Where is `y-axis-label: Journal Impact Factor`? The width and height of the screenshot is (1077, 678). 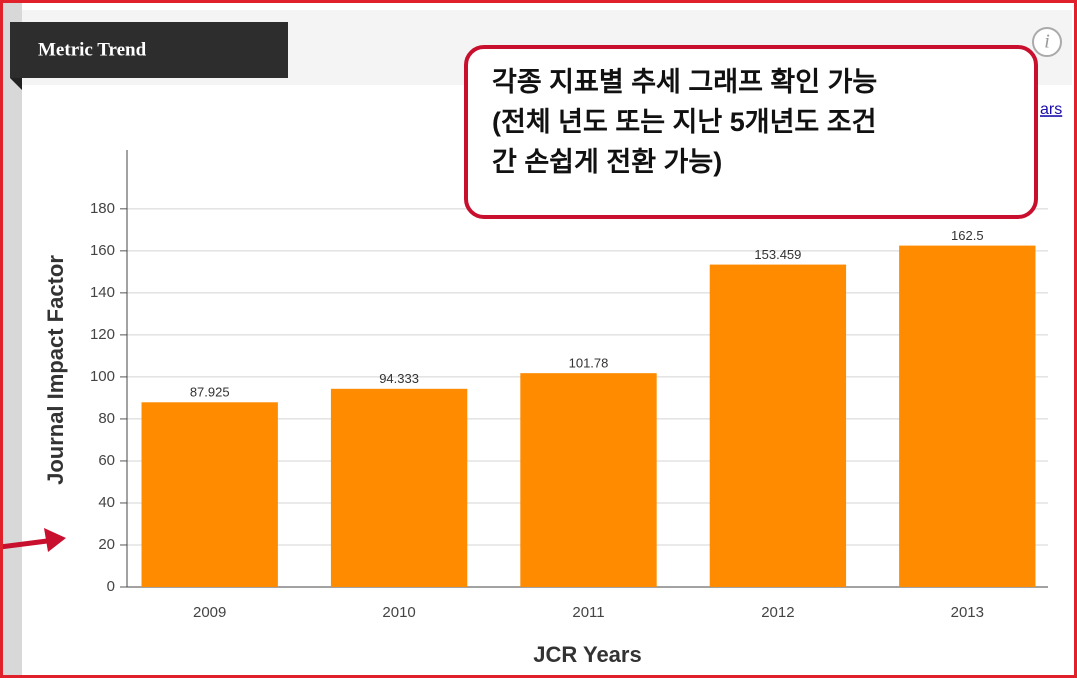
y-axis-label: Journal Impact Factor is located at coordinates (55, 370).